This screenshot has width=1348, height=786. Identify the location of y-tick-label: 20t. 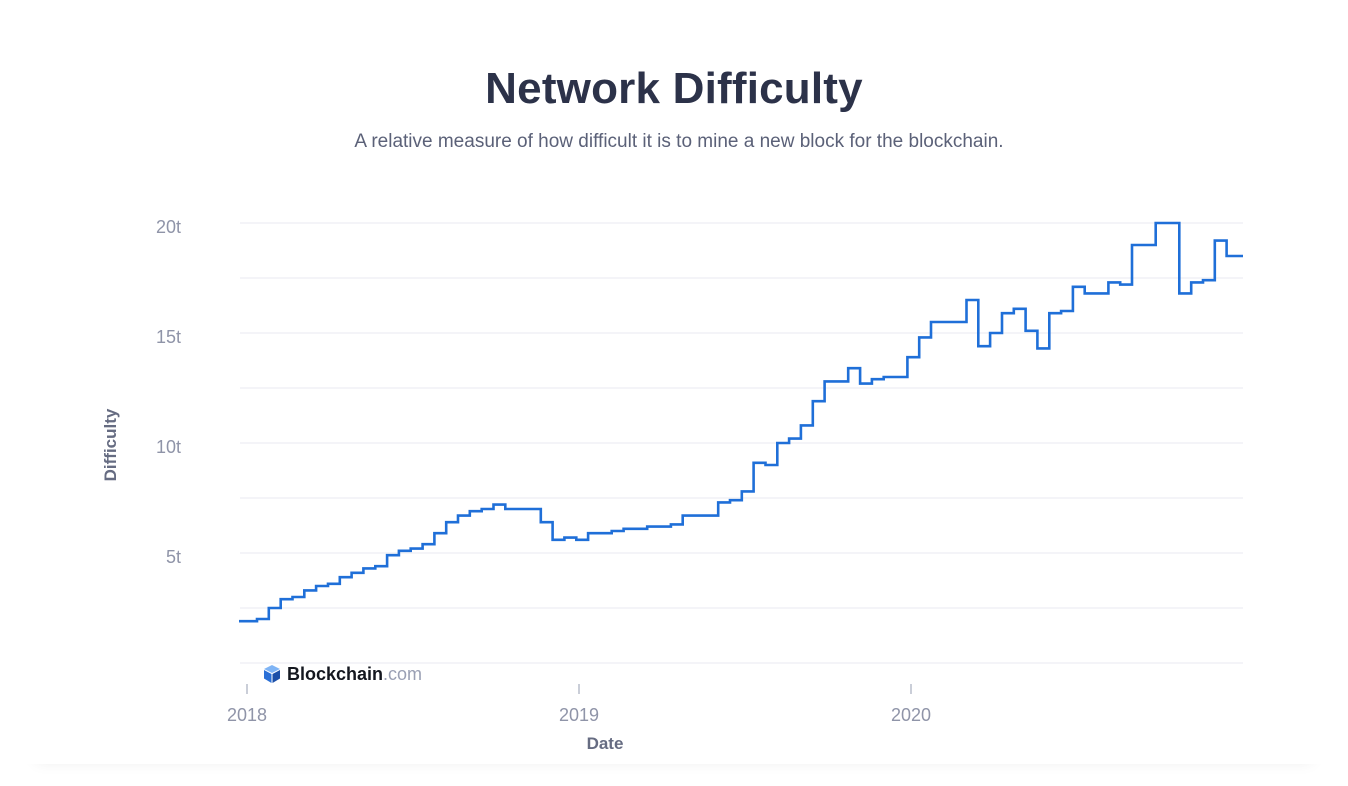
(168, 227).